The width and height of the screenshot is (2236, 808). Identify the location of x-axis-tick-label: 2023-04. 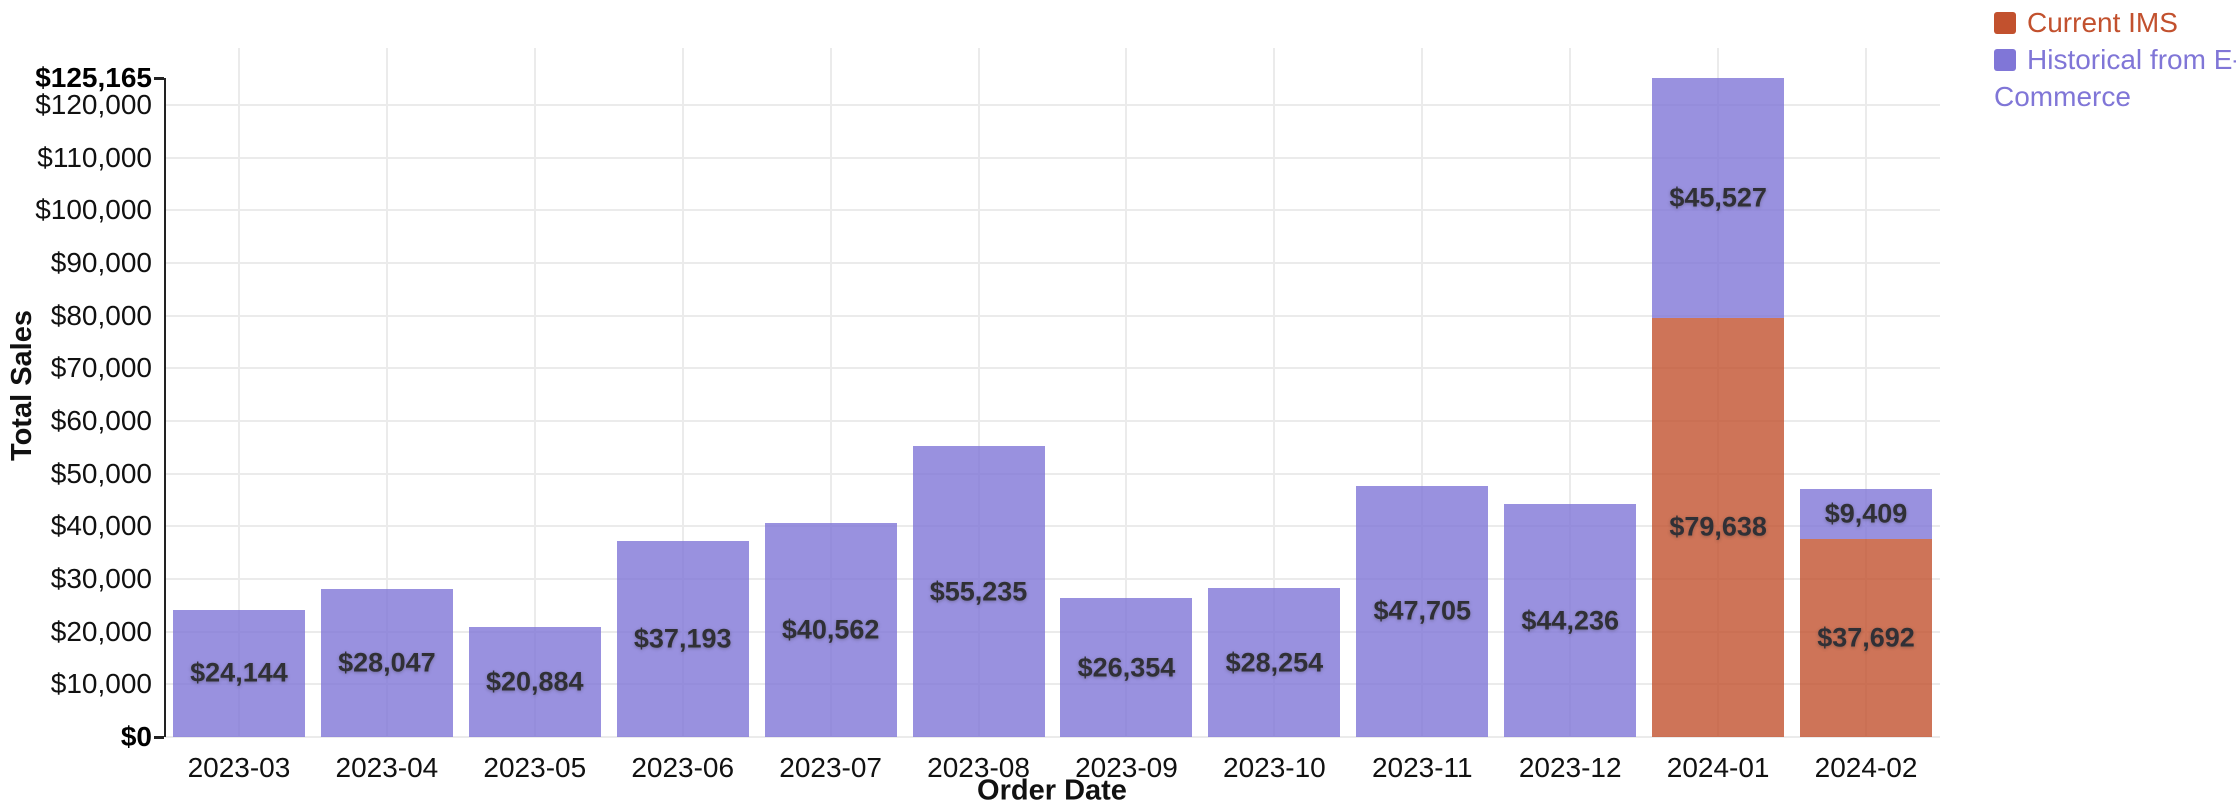
(387, 767).